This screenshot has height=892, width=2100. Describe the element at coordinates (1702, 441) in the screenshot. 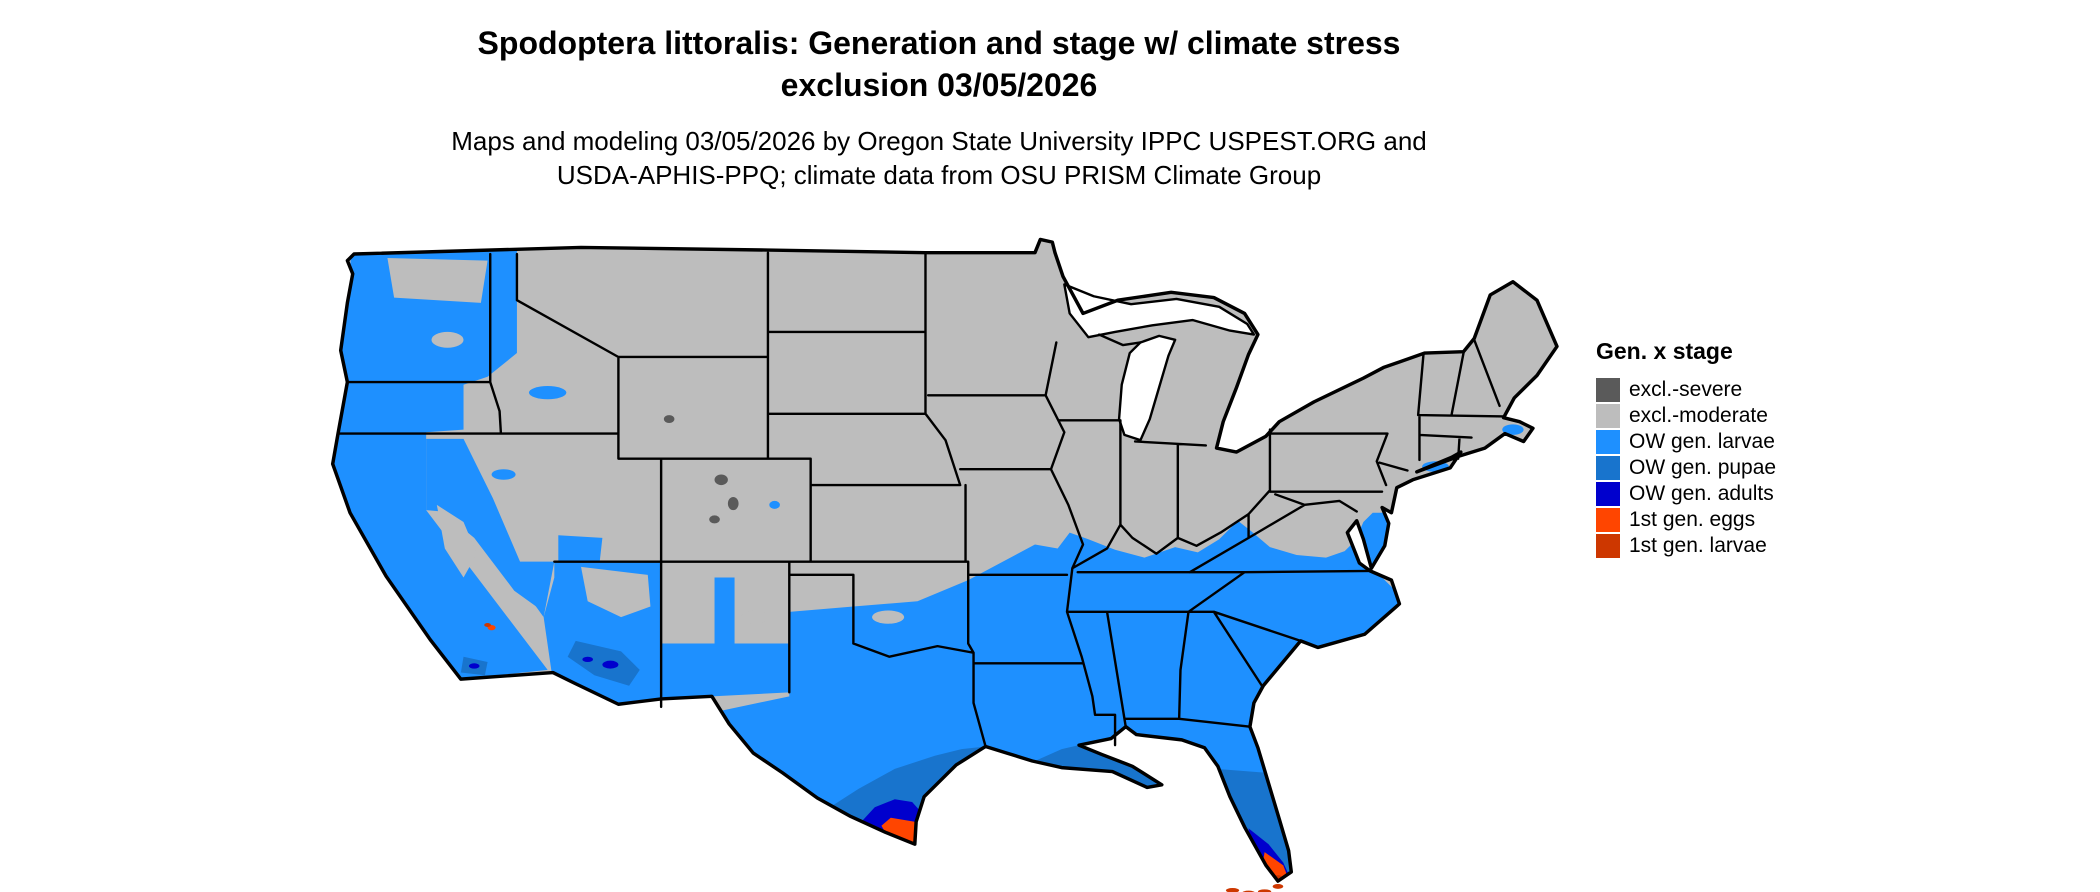

I see `legend-label: OW gen. larvae` at that location.